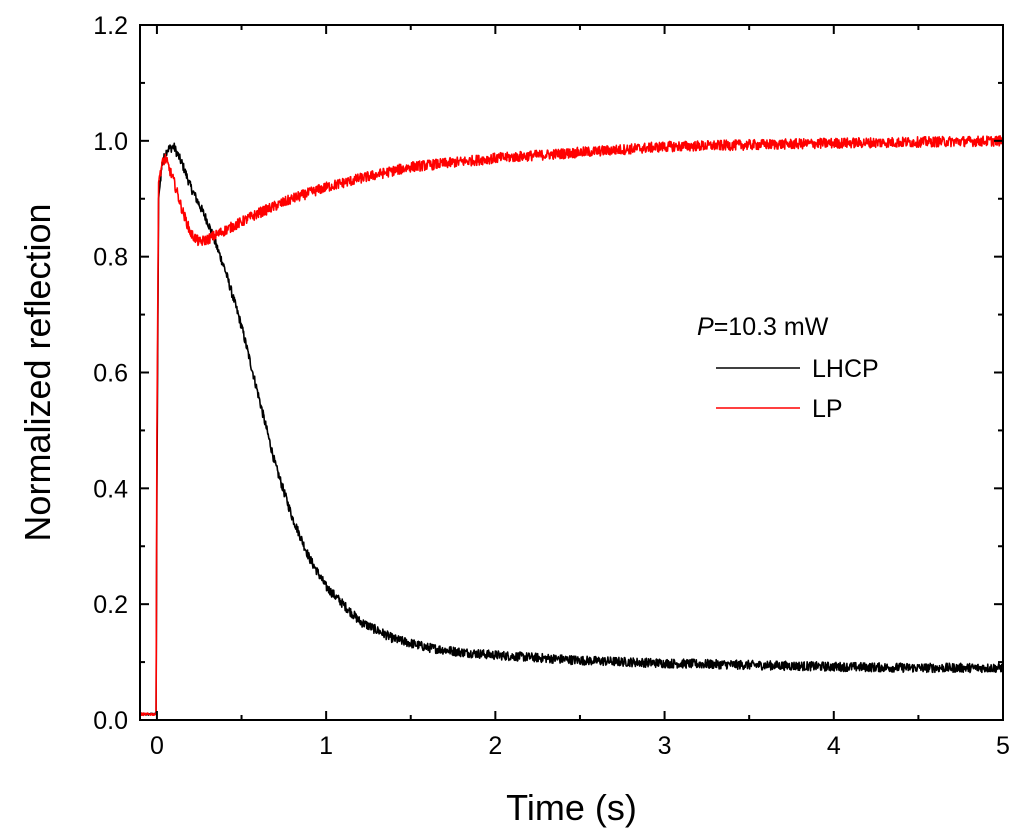 The image size is (1024, 838). I want to click on x-tick-label: 5, so click(1003, 746).